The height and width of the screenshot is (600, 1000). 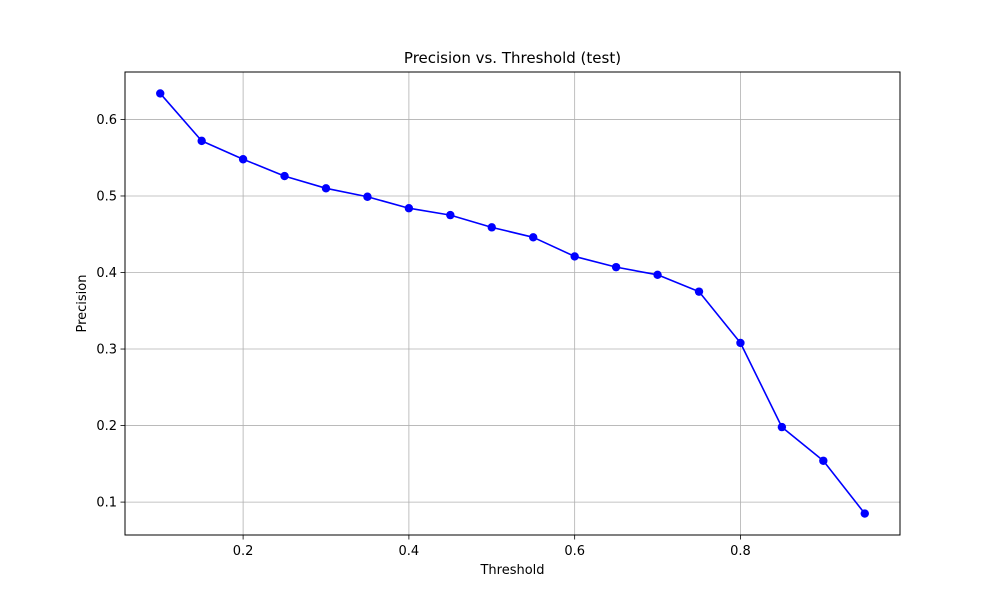 What do you see at coordinates (511, 570) in the screenshot?
I see `x-axis-label: Threshold` at bounding box center [511, 570].